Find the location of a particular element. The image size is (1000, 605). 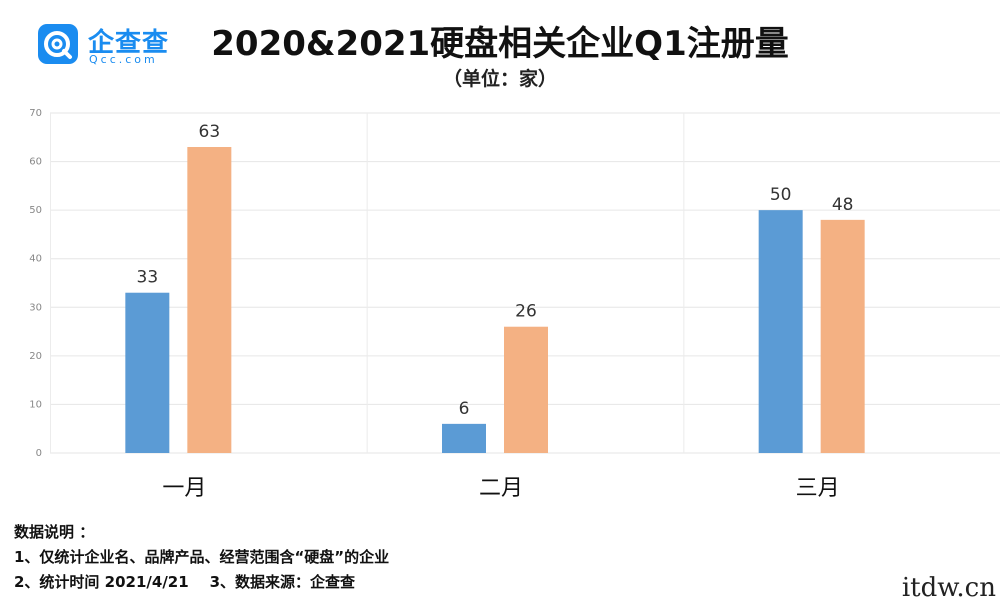

qcc-logo: 企查查 Qcc.com is located at coordinates (108, 45).